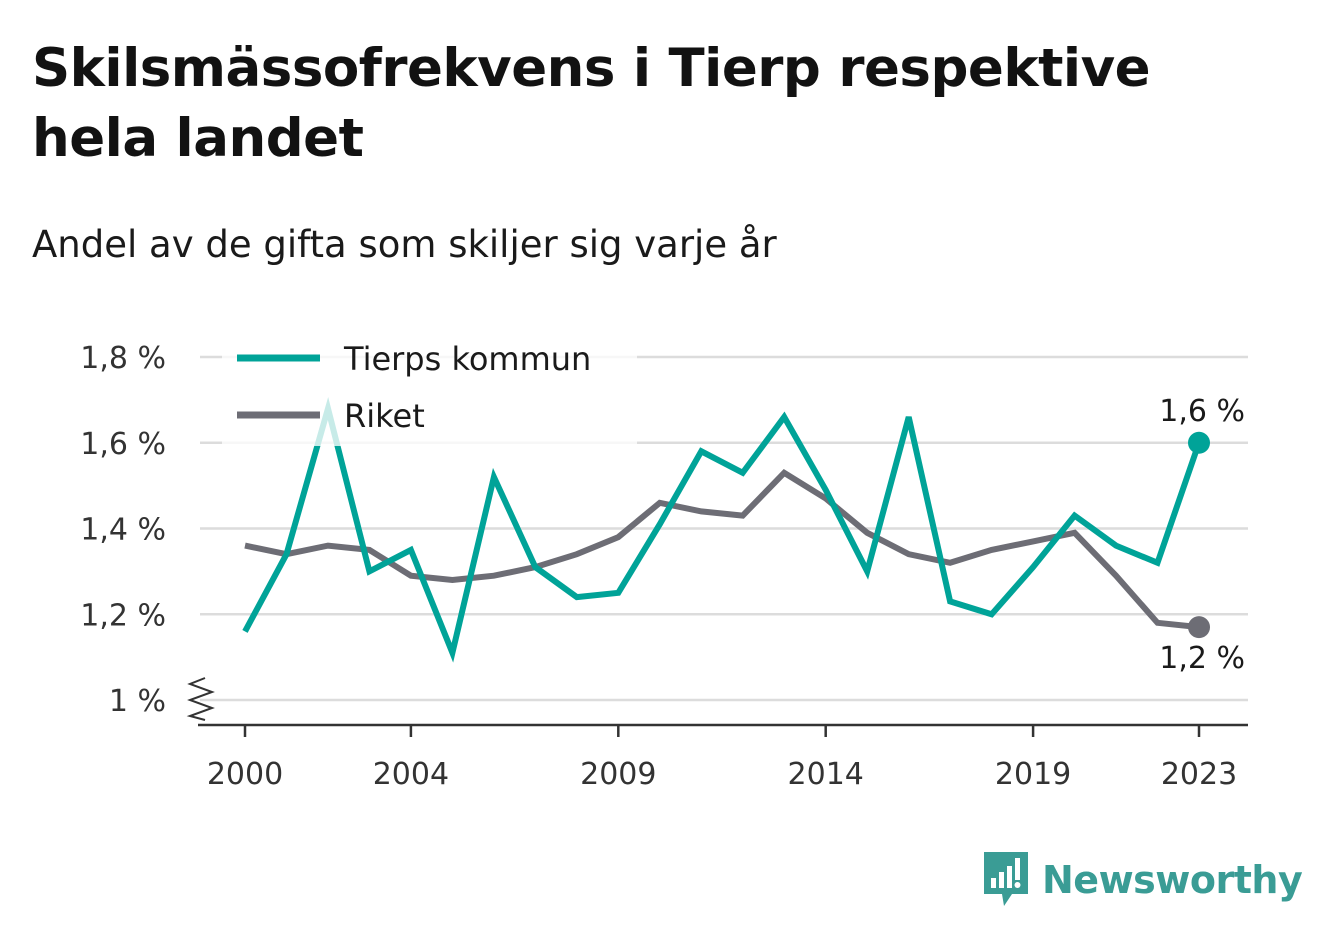  I want to click on x-axis: 2000 2004 2009 2014 2019 2023, so click(723, 757).